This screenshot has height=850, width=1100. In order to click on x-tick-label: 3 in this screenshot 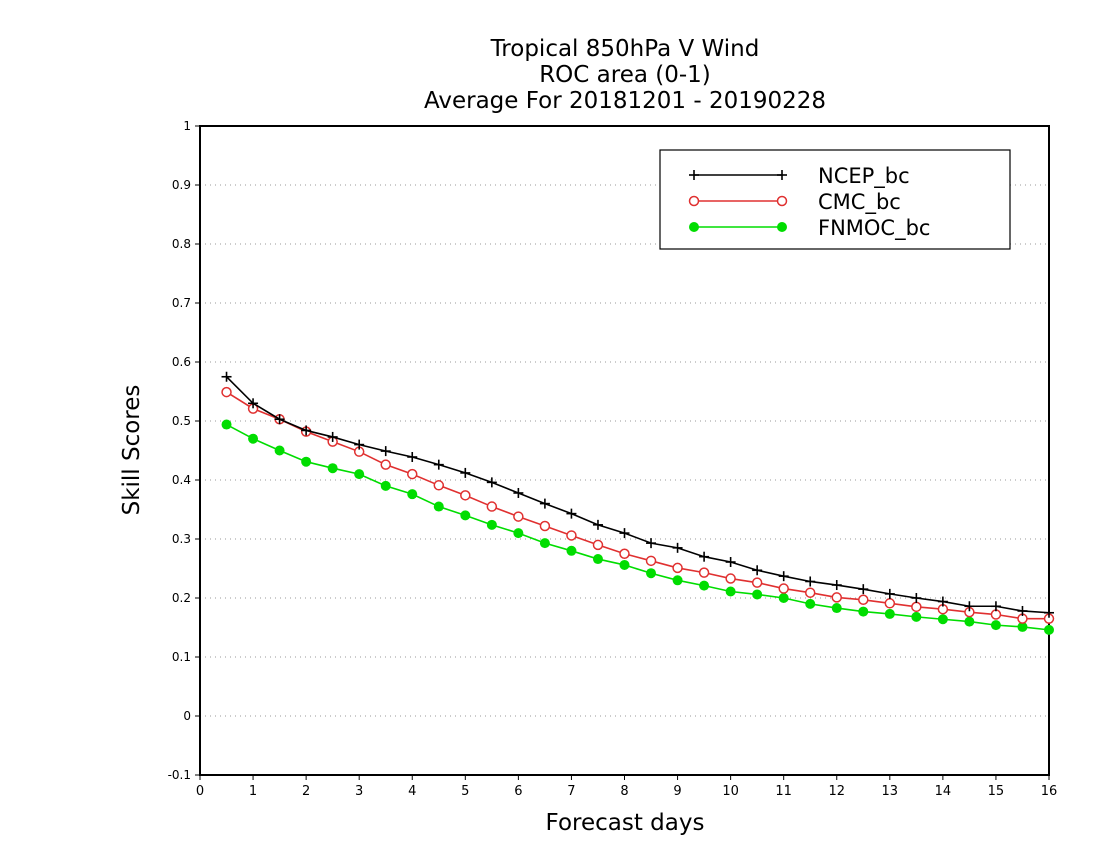, I will do `click(359, 791)`.